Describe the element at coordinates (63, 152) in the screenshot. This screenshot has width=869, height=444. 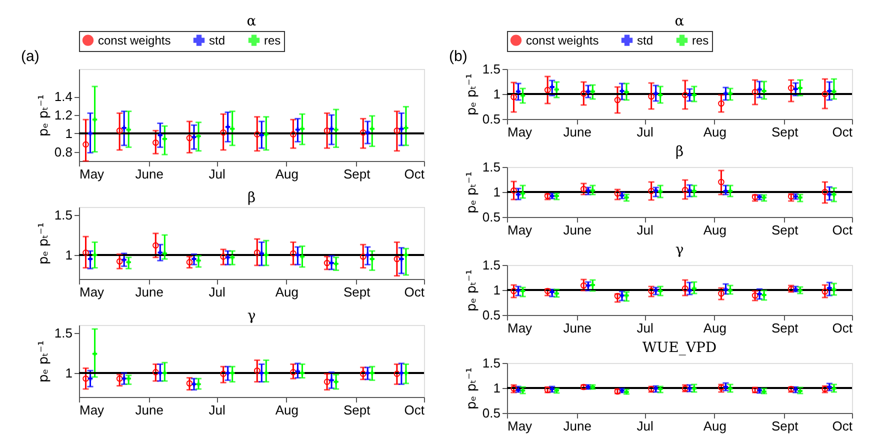
I see `y-tick-label: 0.8` at that location.